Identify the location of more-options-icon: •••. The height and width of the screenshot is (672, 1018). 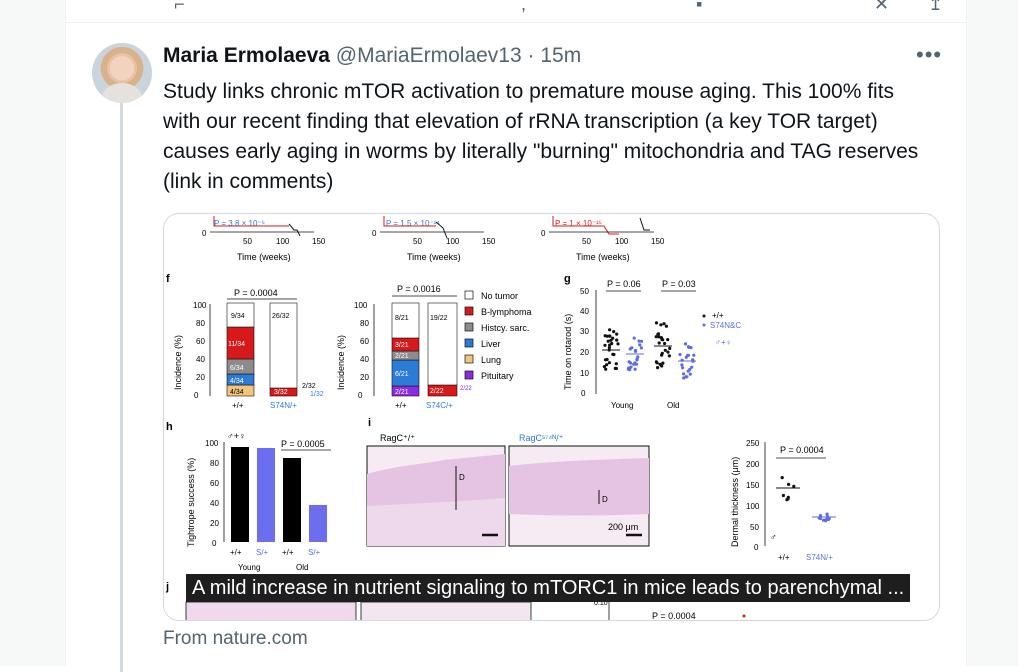
(929, 54).